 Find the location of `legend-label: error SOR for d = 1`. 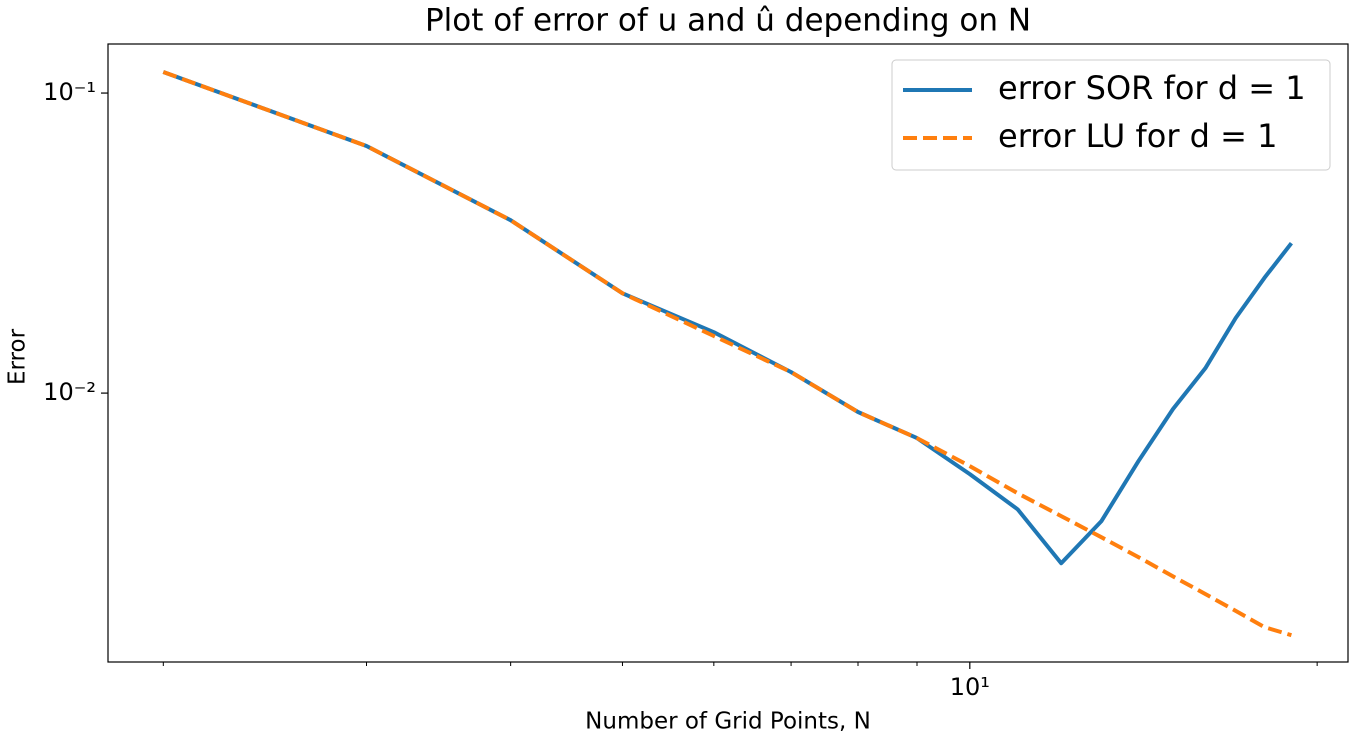

legend-label: error SOR for d = 1 is located at coordinates (1152, 88).